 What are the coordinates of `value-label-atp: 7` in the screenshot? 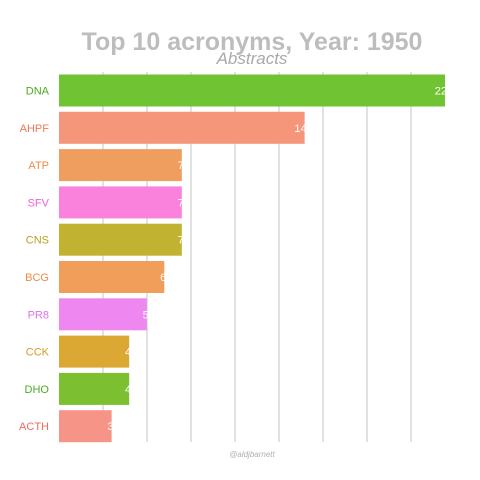 It's located at (181, 166).